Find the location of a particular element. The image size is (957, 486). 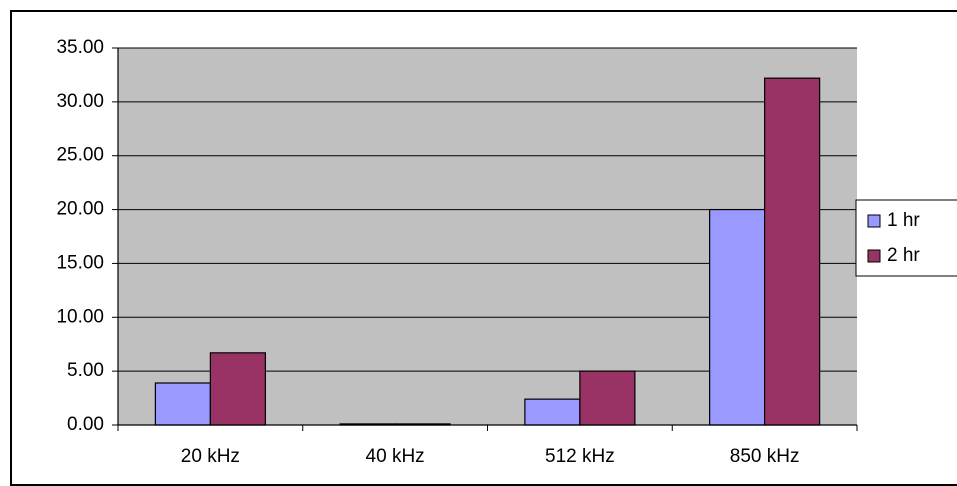

x-tick-label: 850 kHz is located at coordinates (765, 456).